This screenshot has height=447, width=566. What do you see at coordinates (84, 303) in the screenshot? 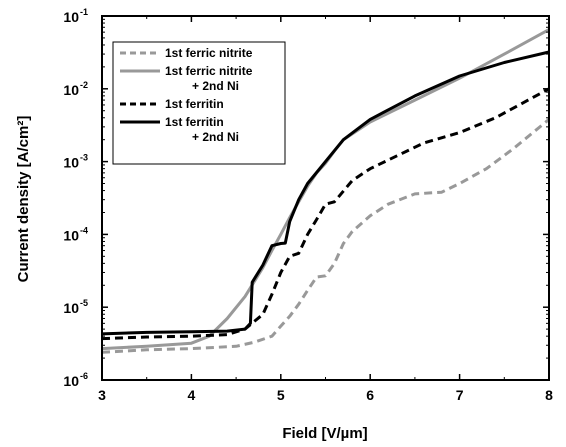
I see `y-tick-exponent: -5` at bounding box center [84, 303].